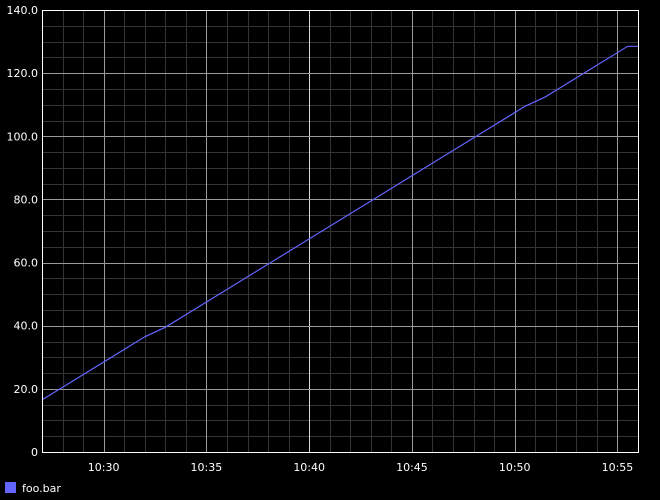  I want to click on y-tick-label: 140.0, so click(23, 10).